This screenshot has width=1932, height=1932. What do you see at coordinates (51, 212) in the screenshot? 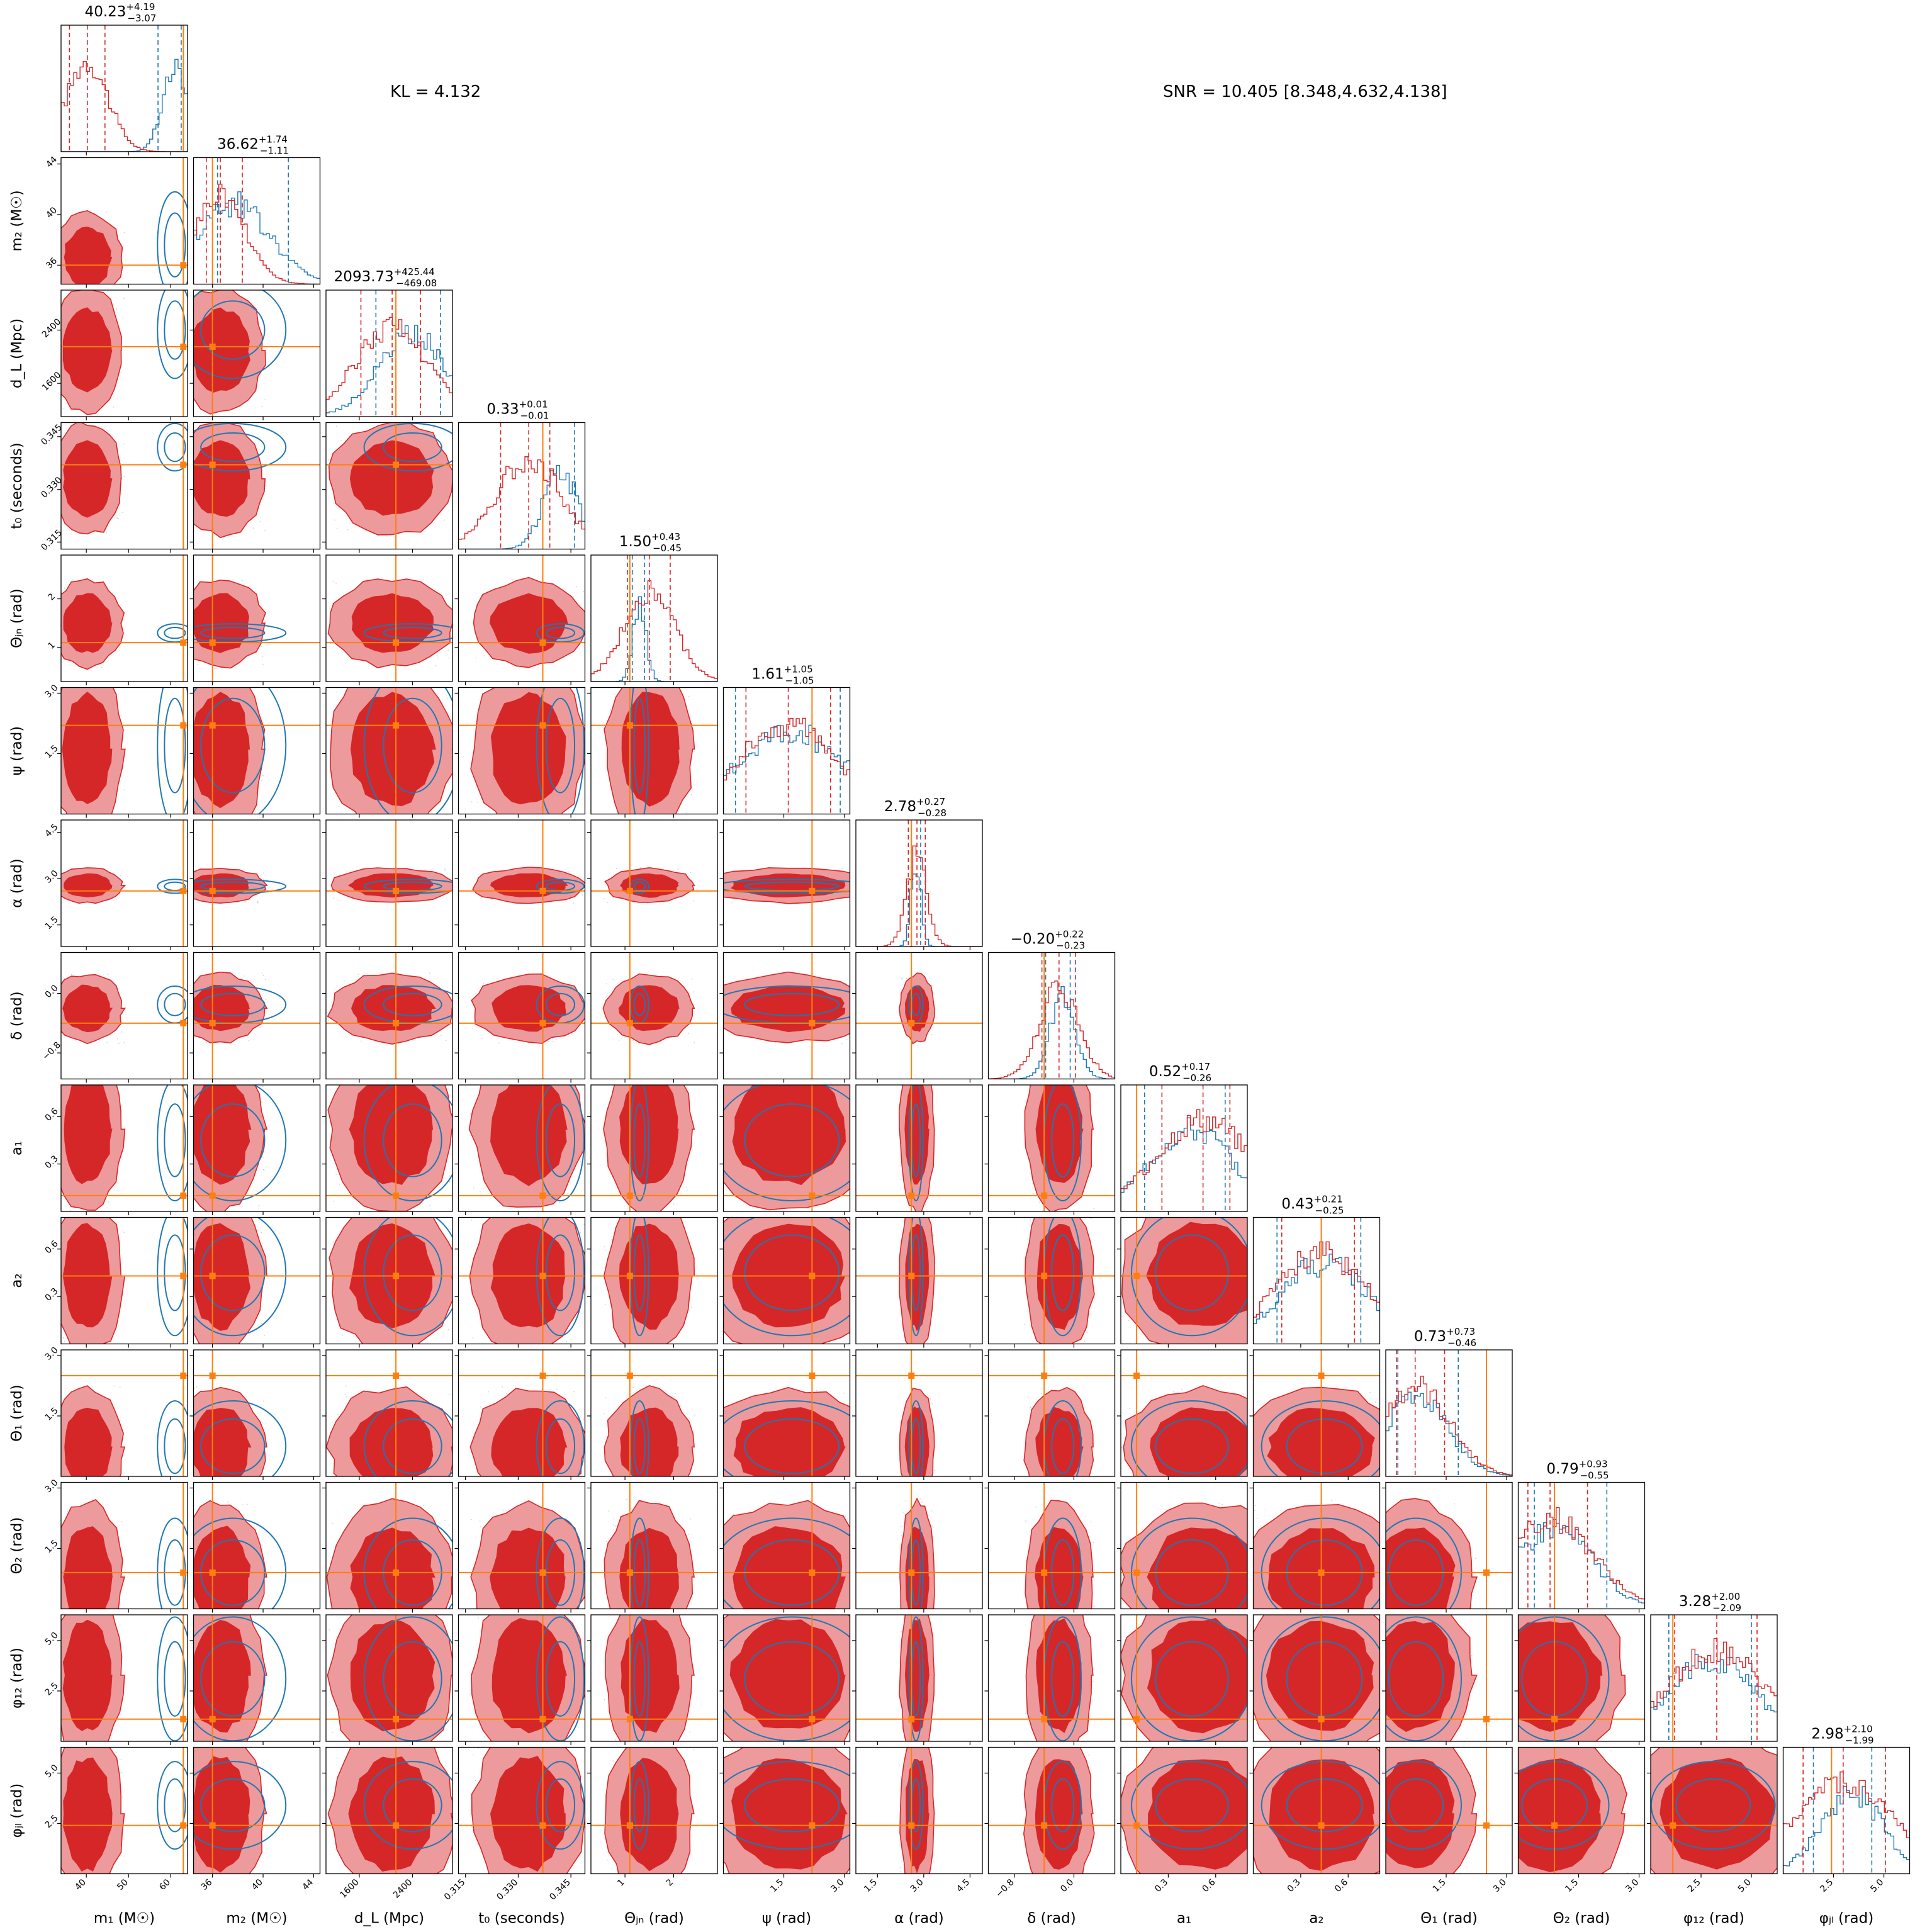
I see `y-tick-label: 40` at bounding box center [51, 212].